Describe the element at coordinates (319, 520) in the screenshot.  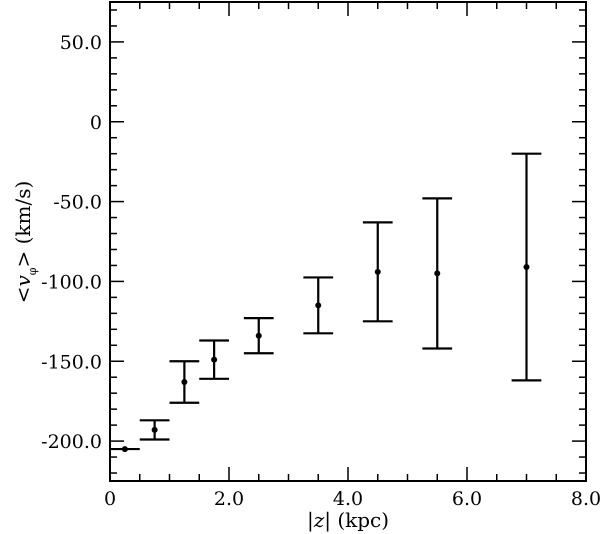
I see `x-axis-label-variable: z` at that location.